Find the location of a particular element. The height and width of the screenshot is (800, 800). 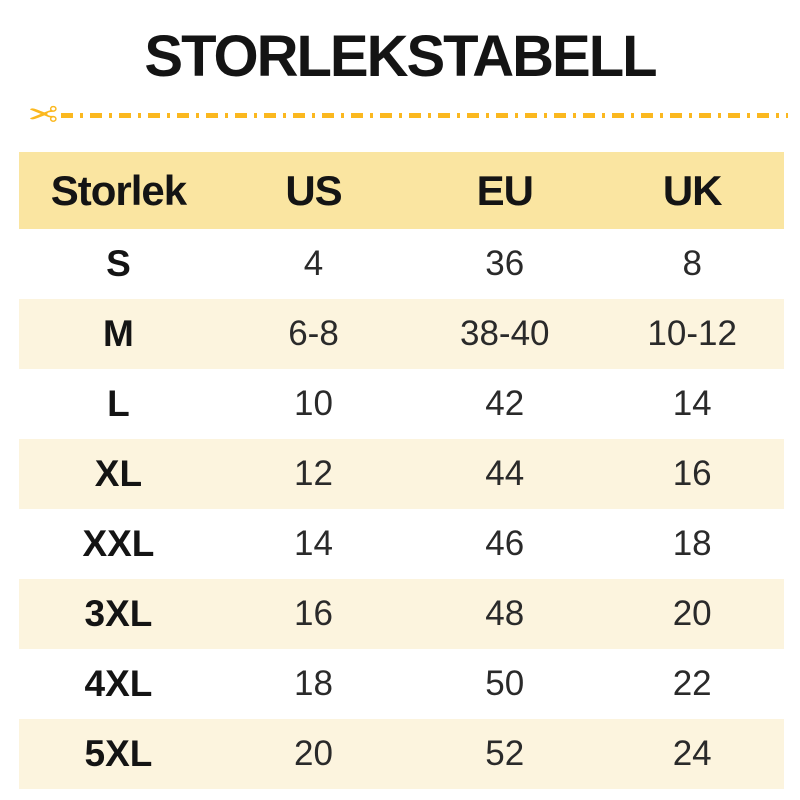

eu-cell: 52 is located at coordinates (505, 753).